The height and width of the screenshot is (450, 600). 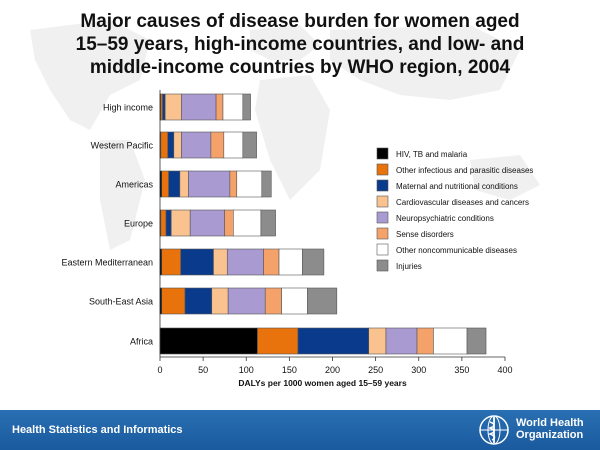 What do you see at coordinates (138, 224) in the screenshot?
I see `category-label-europe: Europe` at bounding box center [138, 224].